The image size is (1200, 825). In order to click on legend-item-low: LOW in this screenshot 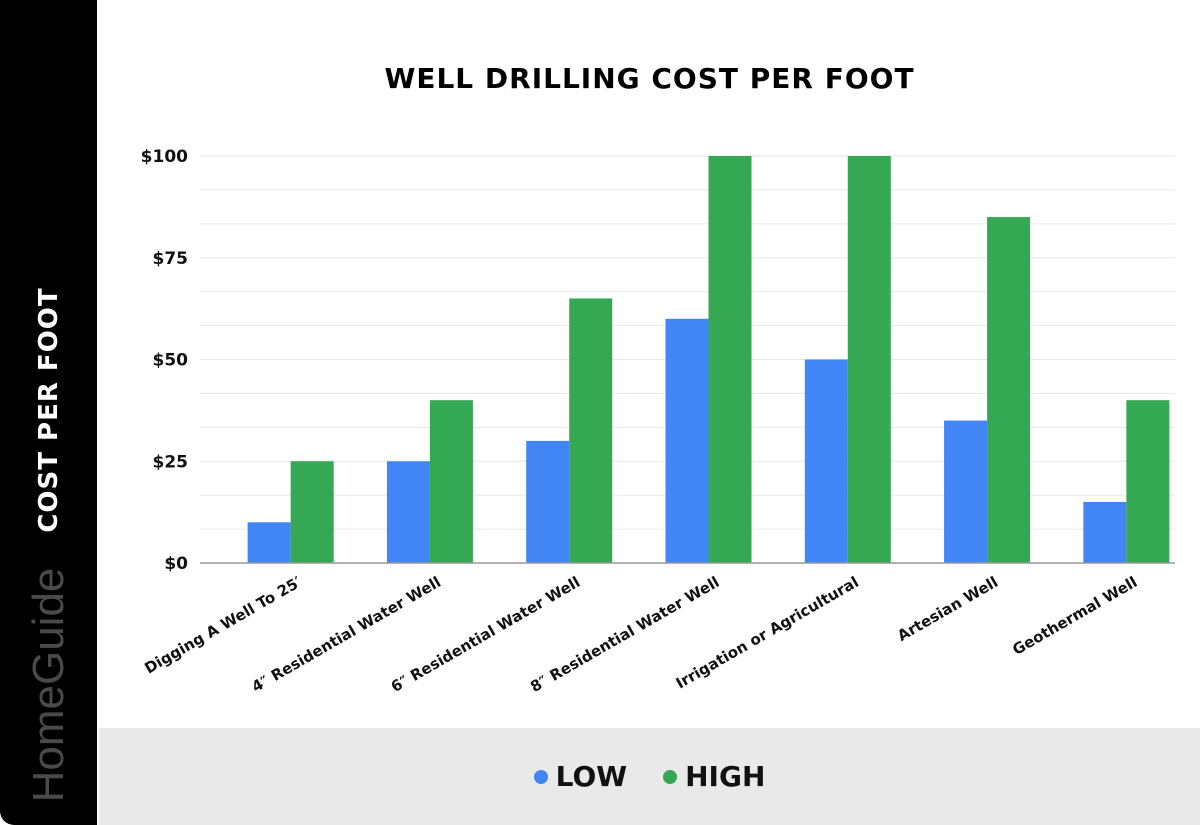, I will do `click(580, 776)`.